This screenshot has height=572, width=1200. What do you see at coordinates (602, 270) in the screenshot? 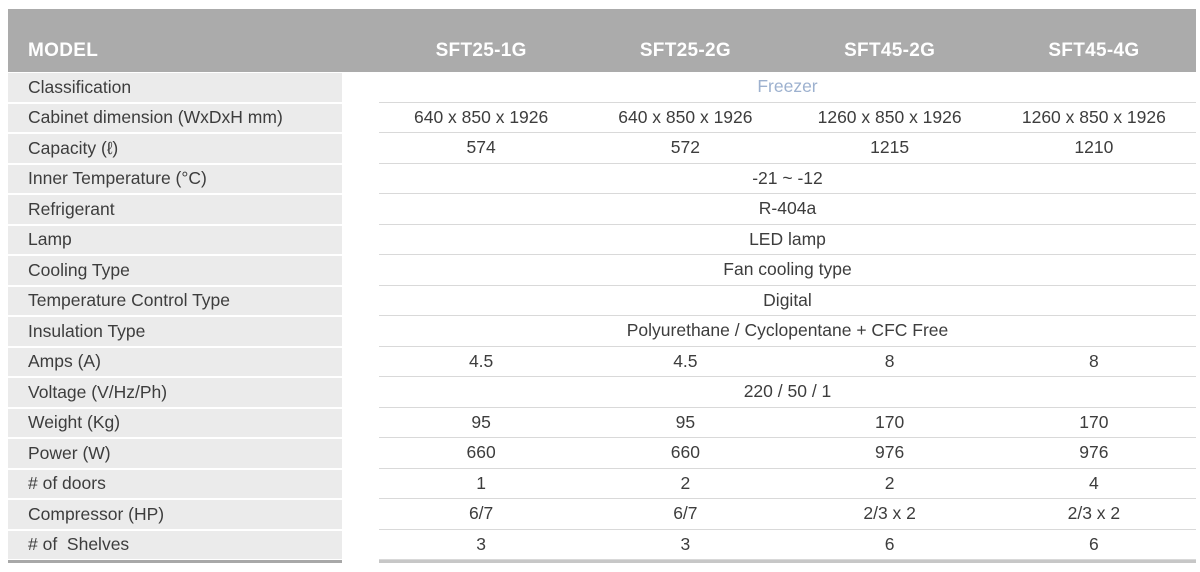
I see `spec-row-cooling-type: Cooling Type Fan cooling type` at bounding box center [602, 270].